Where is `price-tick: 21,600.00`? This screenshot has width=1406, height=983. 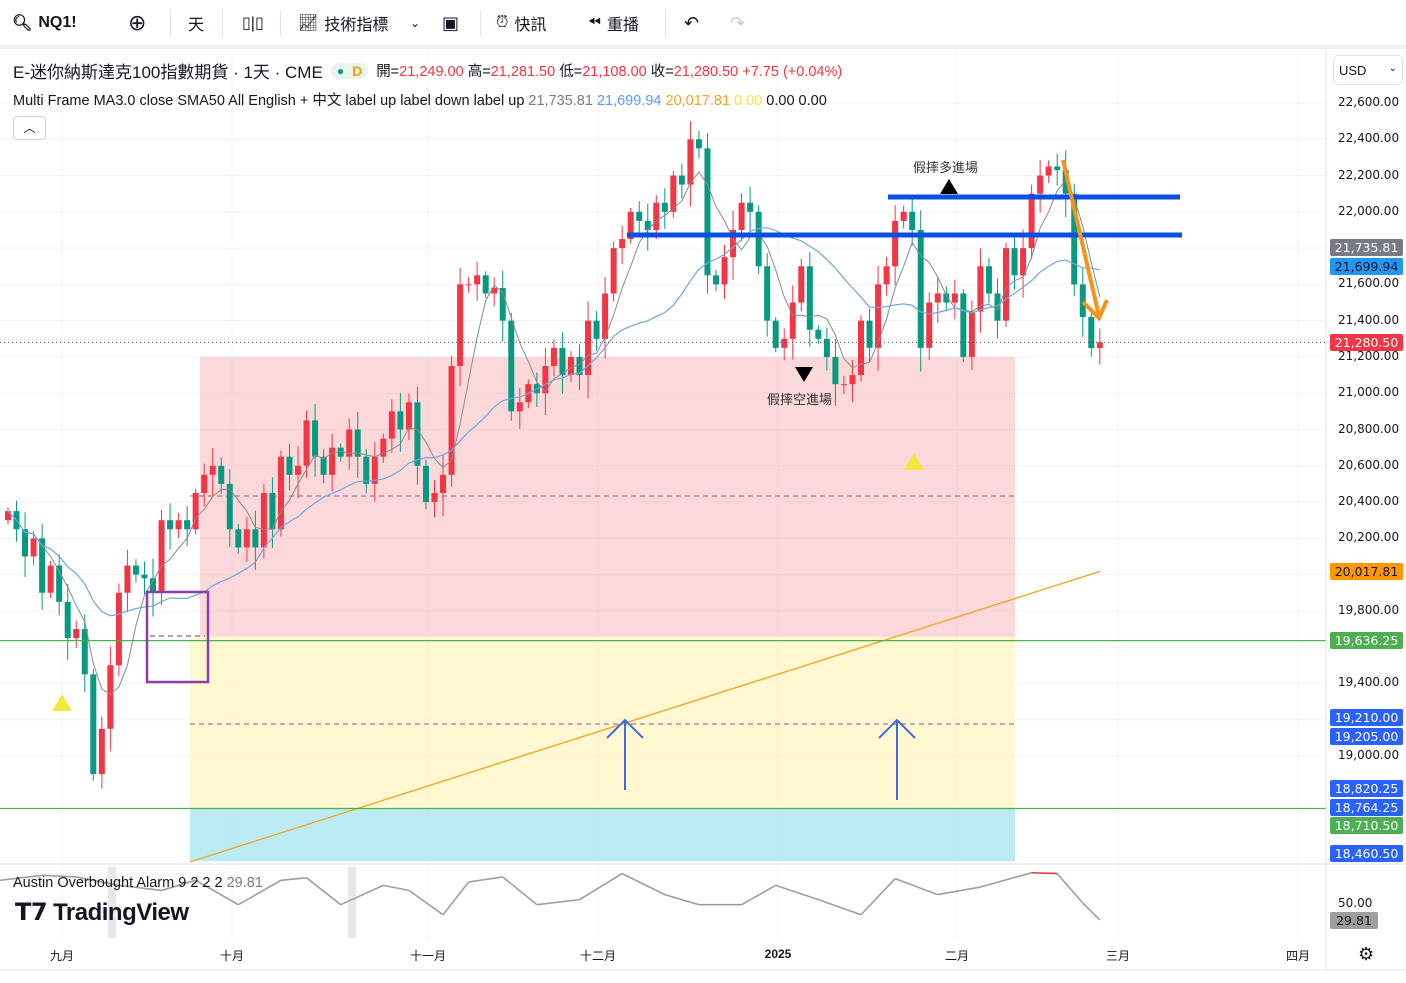 price-tick: 21,600.00 is located at coordinates (1369, 283).